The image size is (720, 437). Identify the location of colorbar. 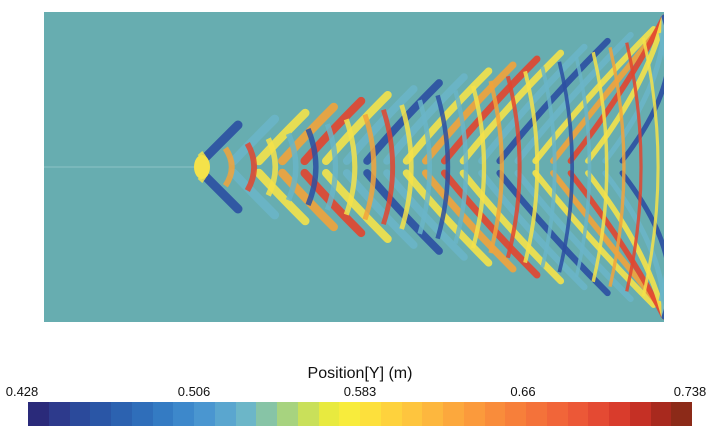
(360, 414).